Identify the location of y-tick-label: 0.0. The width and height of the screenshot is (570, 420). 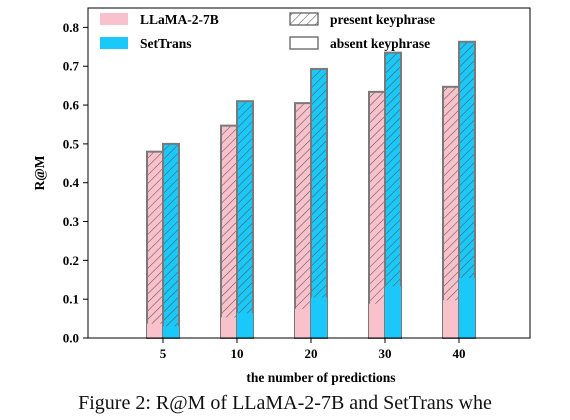
(71, 338).